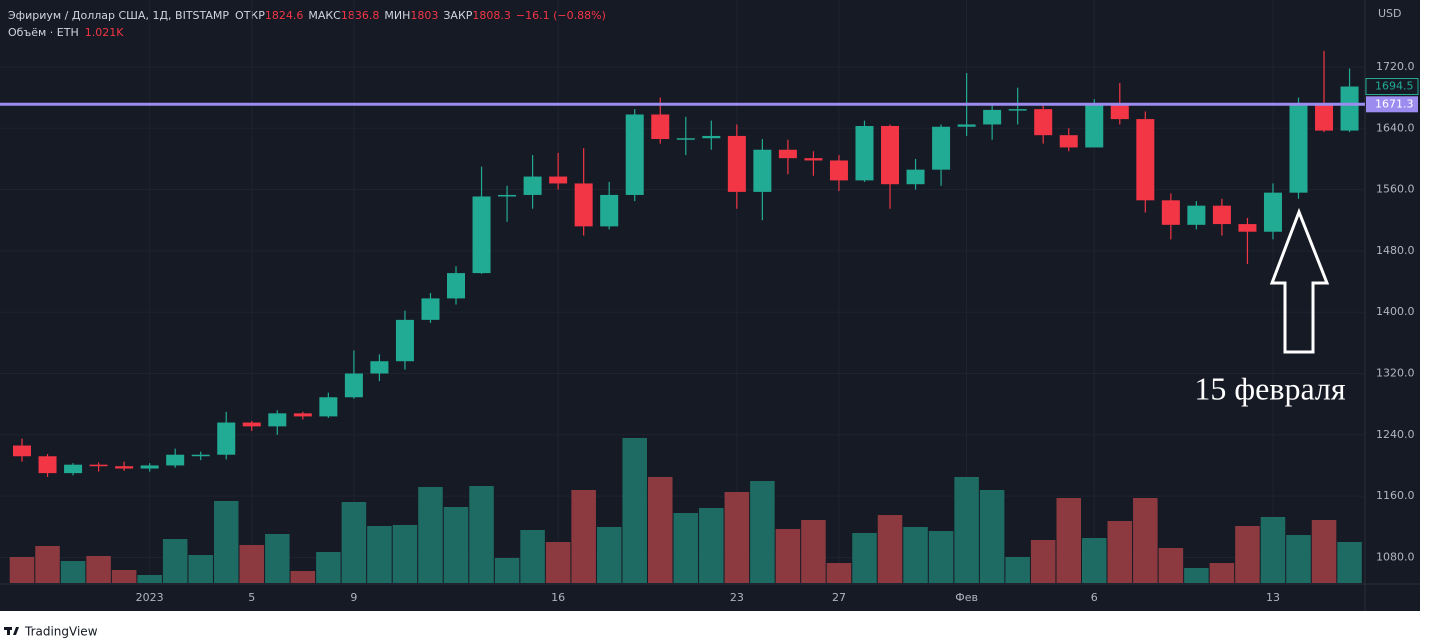 Image resolution: width=1429 pixels, height=644 pixels. Describe the element at coordinates (1395, 66) in the screenshot. I see `y-tick-label: 1720.0` at that location.